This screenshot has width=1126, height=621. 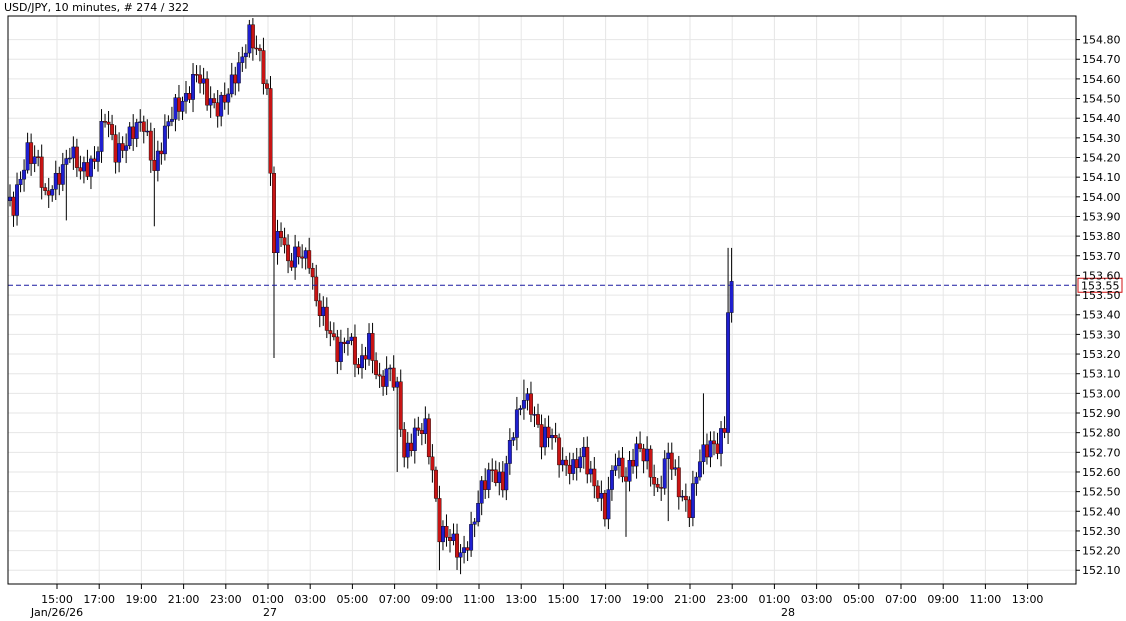 What do you see at coordinates (26, 7) in the screenshot?
I see `symbol-label: USD/JPY` at bounding box center [26, 7].